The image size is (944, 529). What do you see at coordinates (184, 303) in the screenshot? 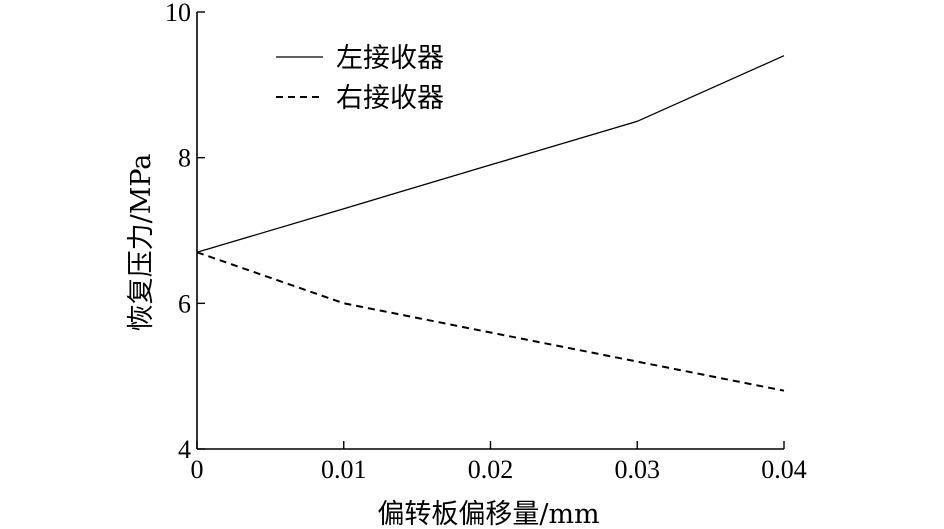
I see `y-tick-label: 6` at bounding box center [184, 303].